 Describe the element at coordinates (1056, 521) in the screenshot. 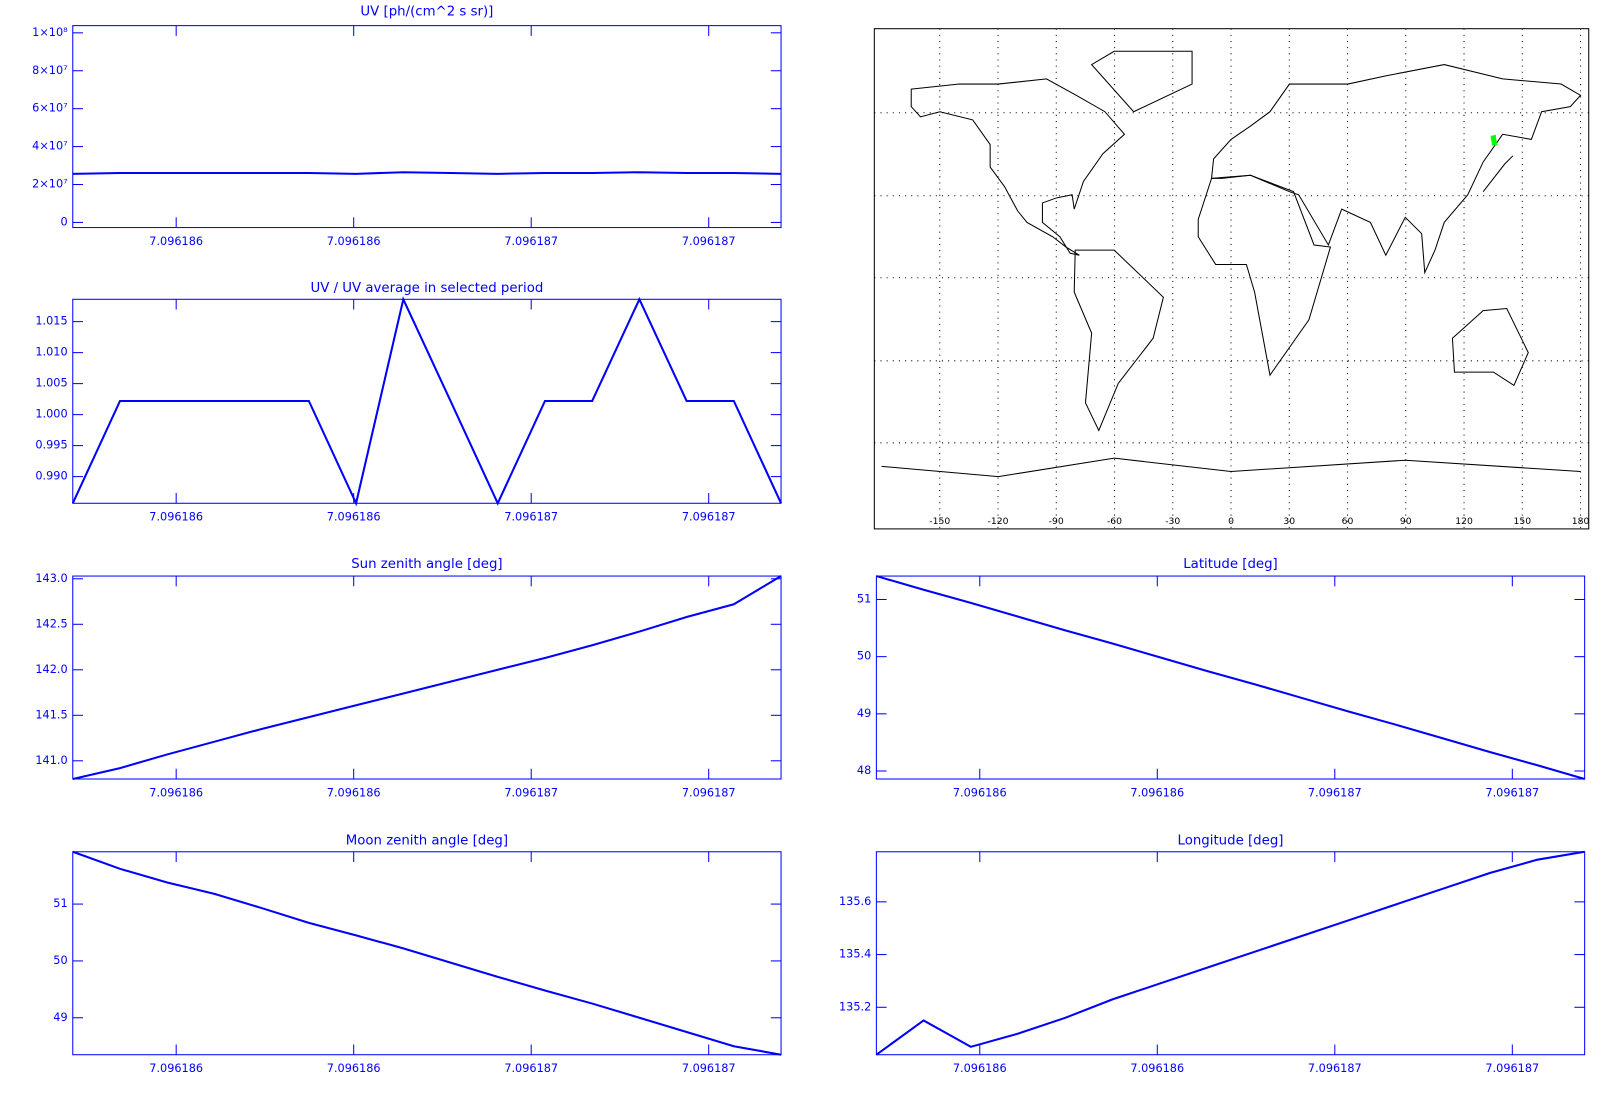

I see `x-tick-label: -90` at that location.